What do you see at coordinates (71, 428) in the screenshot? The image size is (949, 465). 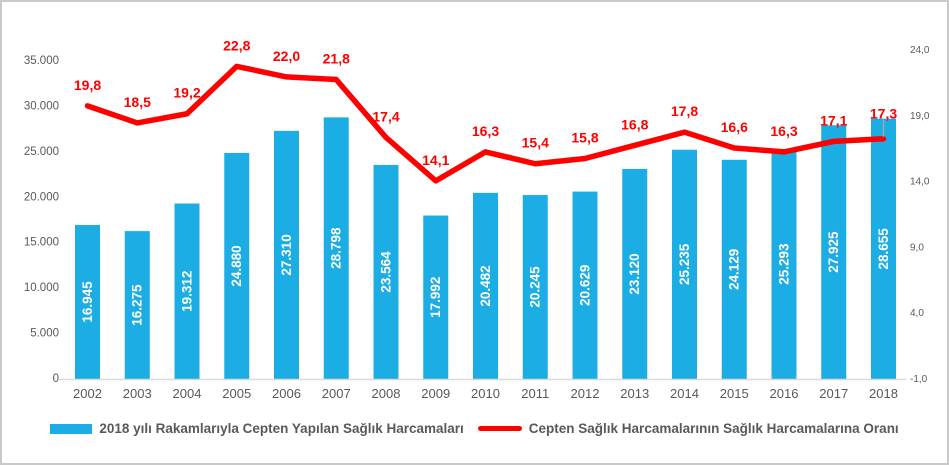 I see `bar-series-swatch-icon` at bounding box center [71, 428].